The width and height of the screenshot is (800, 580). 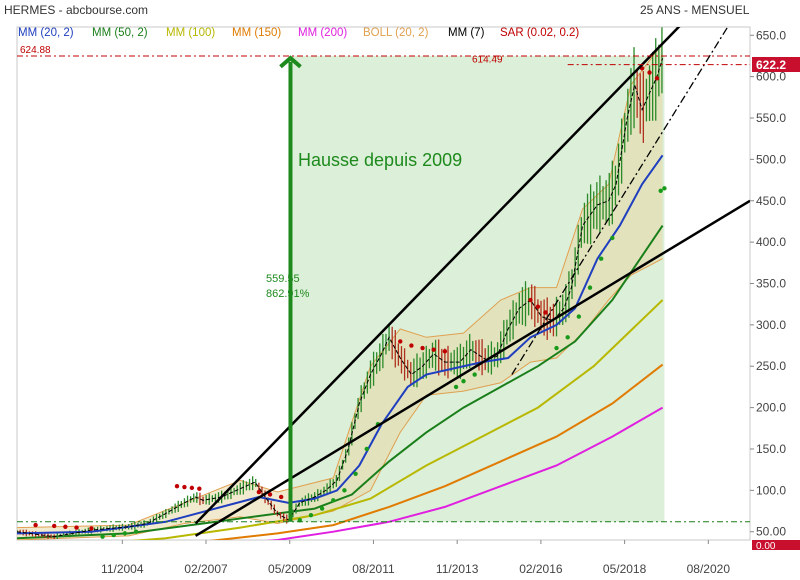 I want to click on y-tick-label: 200.0, so click(x=771, y=408).